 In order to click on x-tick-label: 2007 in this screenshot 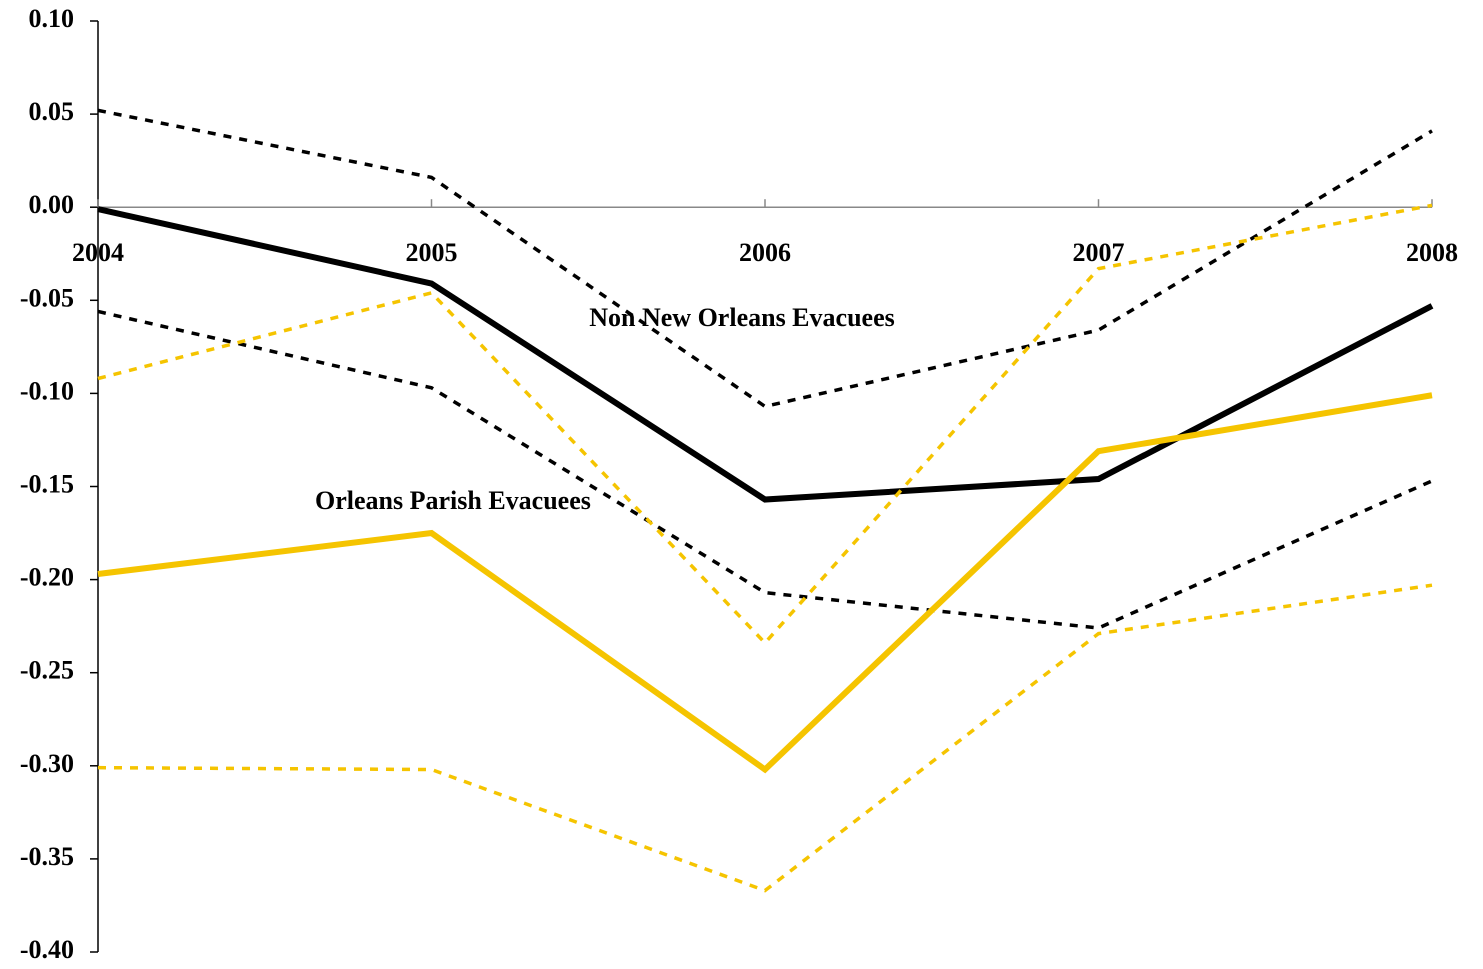, I will do `click(1099, 252)`.